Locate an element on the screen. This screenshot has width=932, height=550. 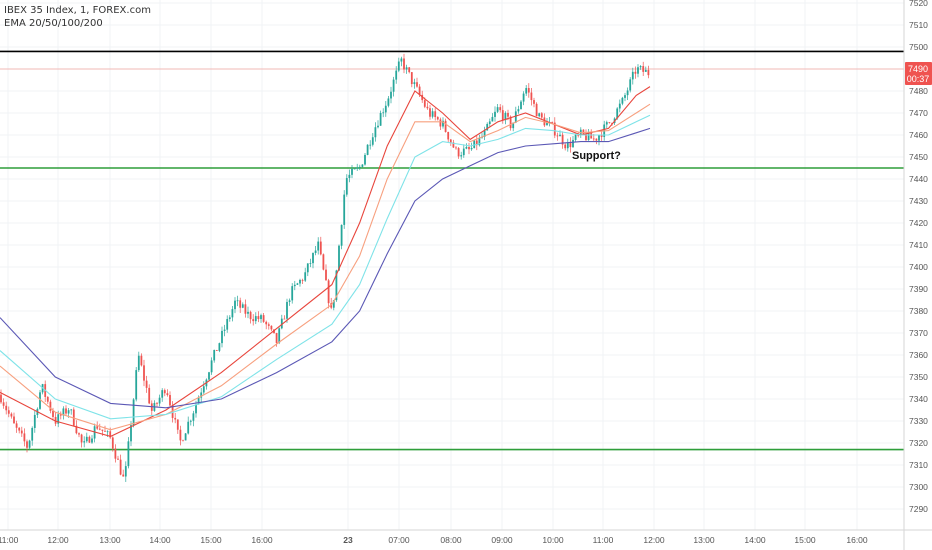
time-tick-label: 07:00 is located at coordinates (399, 540).